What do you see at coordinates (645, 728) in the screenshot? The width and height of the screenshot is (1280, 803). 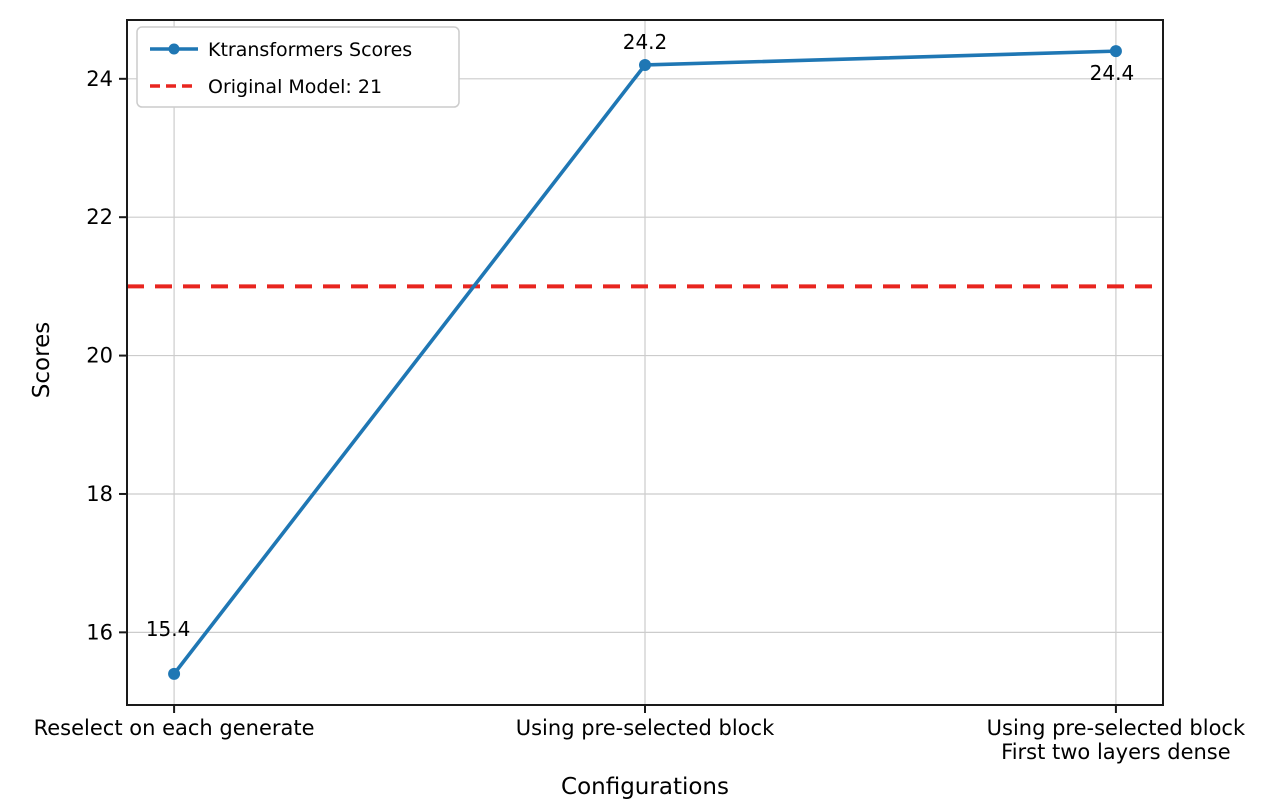 I see `x-tick-label: Using pre-selected block` at bounding box center [645, 728].